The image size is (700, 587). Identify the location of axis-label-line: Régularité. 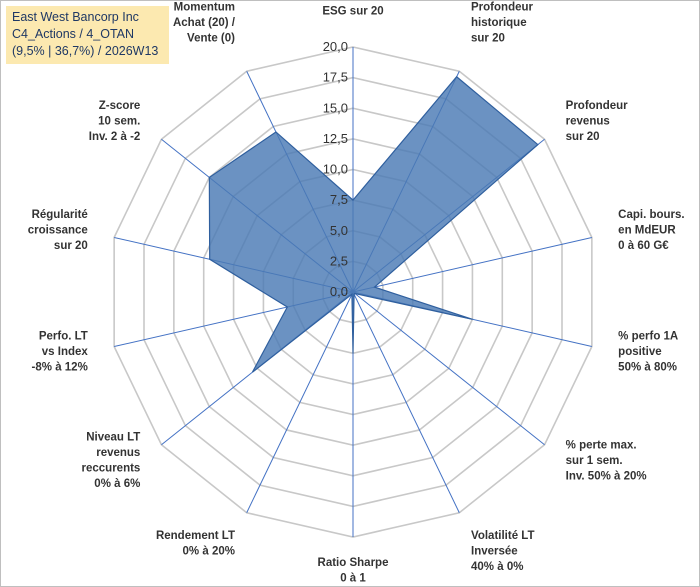
(60, 215).